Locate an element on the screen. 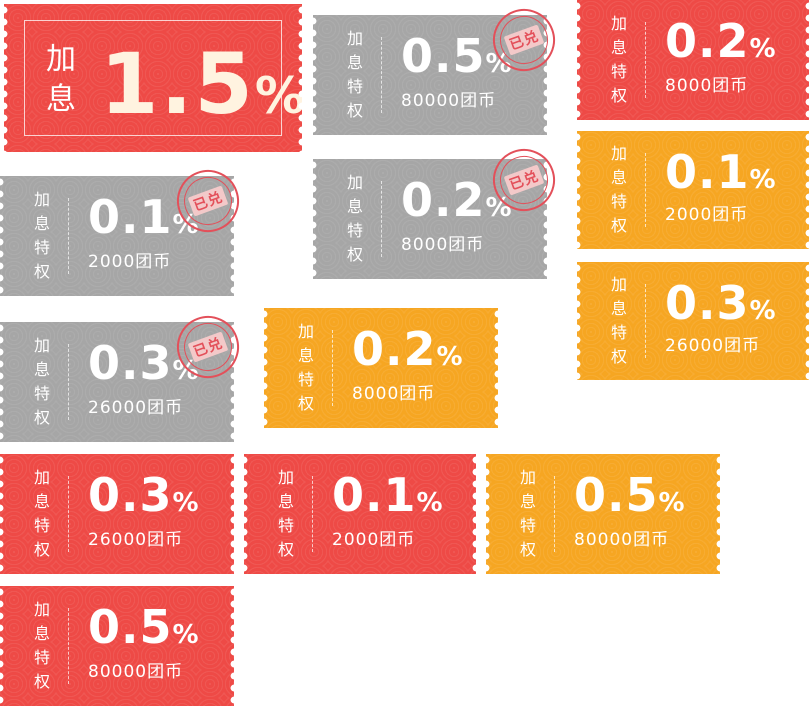  big-coupon-frame is located at coordinates (153, 78).